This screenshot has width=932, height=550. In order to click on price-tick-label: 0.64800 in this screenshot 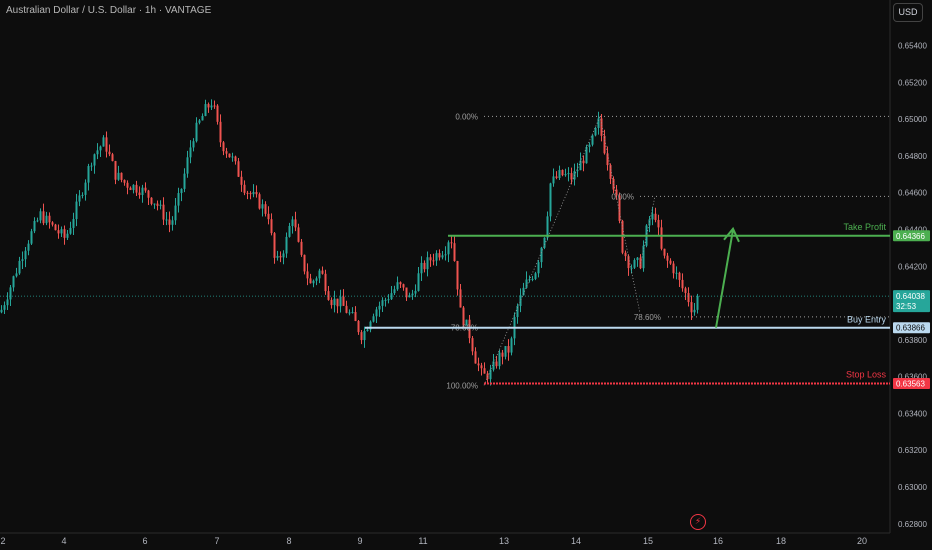, I will do `click(912, 156)`.